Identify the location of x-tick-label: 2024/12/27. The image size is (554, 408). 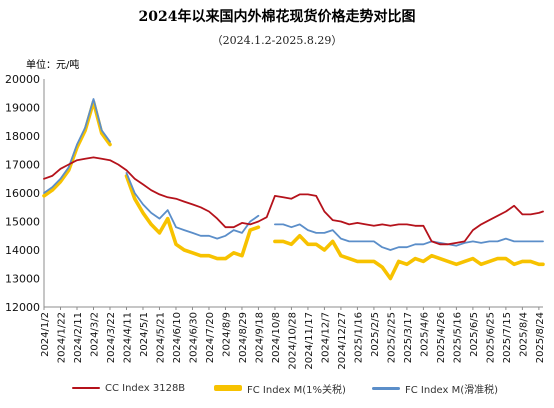
(342, 341).